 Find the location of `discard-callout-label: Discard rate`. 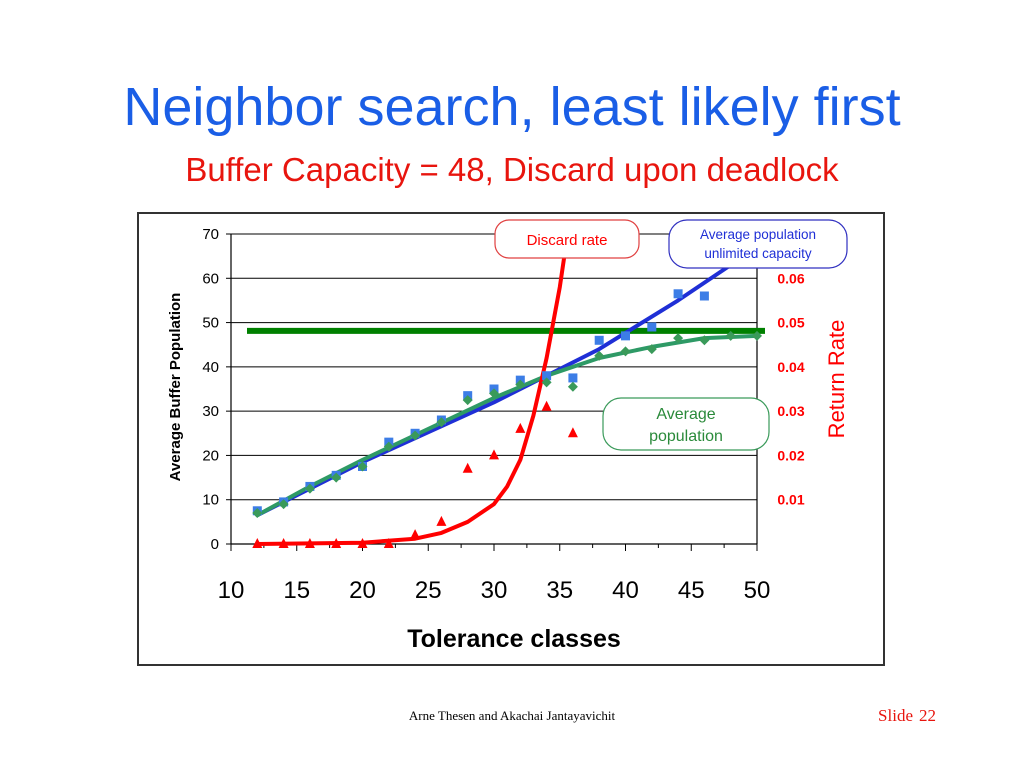

discard-callout-label: Discard rate is located at coordinates (567, 240).